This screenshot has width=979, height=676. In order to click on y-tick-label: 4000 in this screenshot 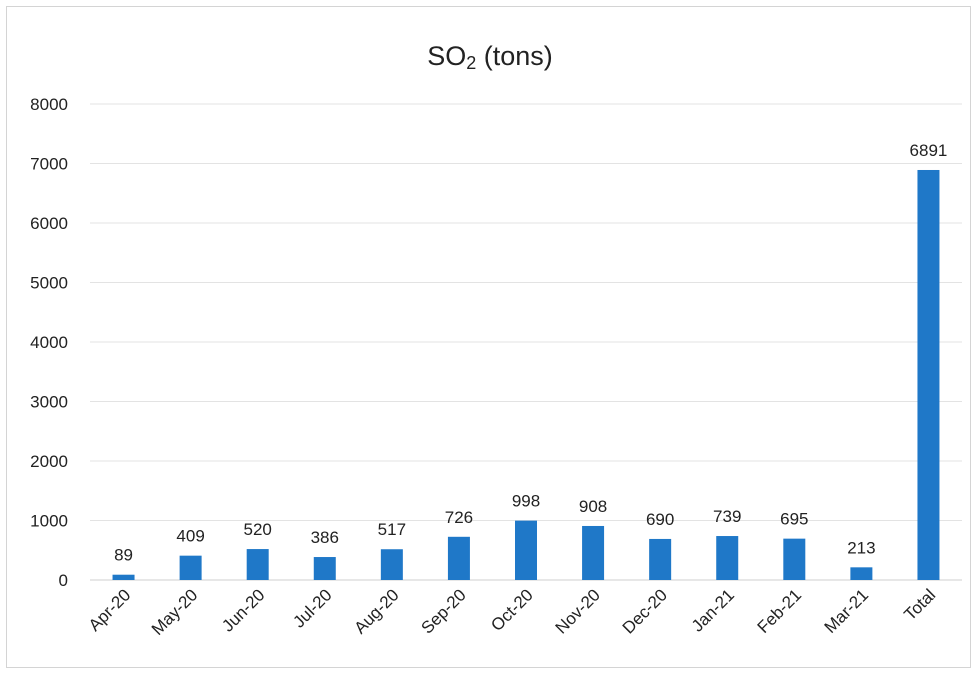, I will do `click(49, 342)`.